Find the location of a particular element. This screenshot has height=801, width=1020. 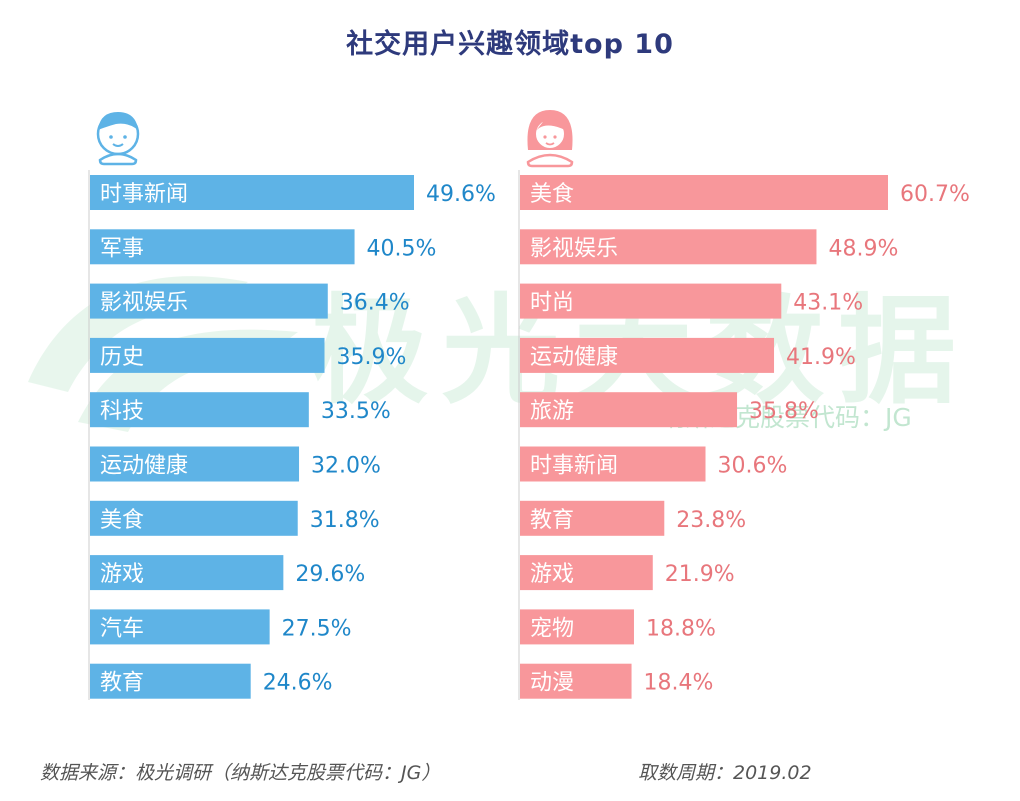

female-category-label-3: 时尚 is located at coordinates (552, 303).